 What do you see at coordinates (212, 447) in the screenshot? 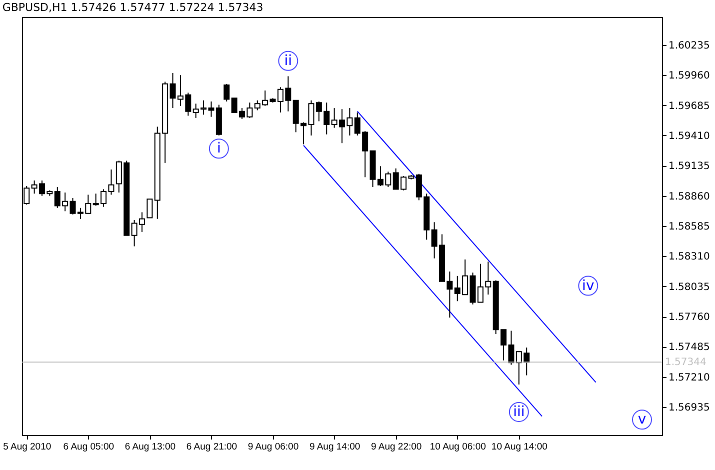
I see `x-tick-label: 6 Aug 21:00` at bounding box center [212, 447].